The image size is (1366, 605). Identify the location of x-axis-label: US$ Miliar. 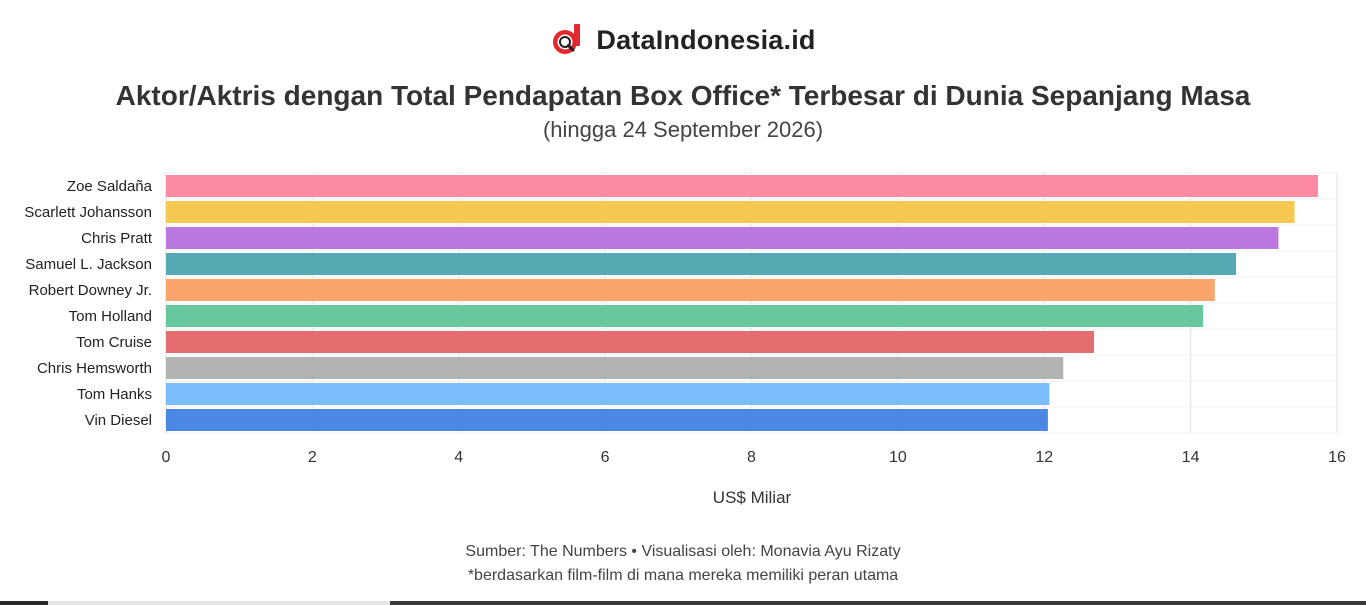
(752, 497).